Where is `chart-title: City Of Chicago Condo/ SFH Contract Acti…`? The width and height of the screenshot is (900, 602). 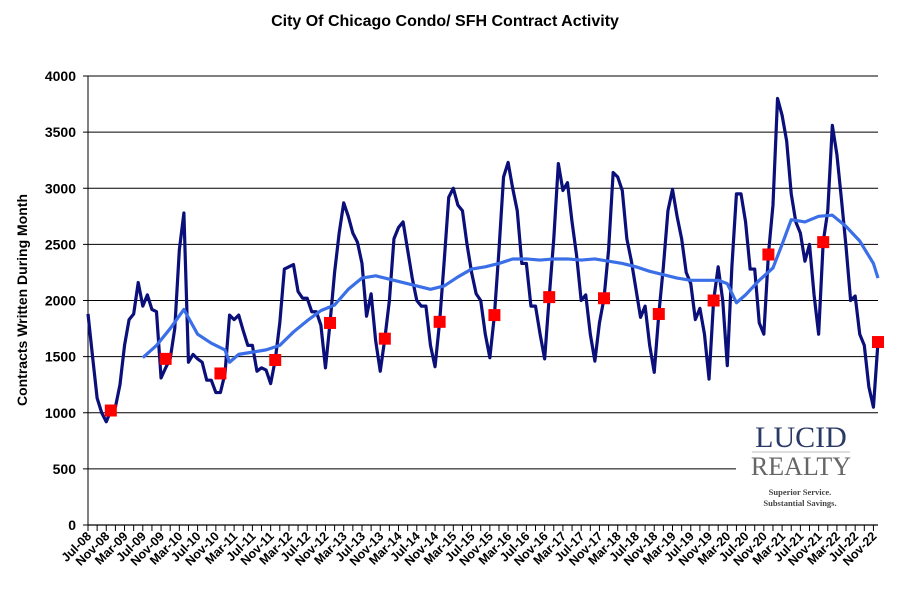 chart-title: City Of Chicago Condo/ SFH Contract Acti… is located at coordinates (445, 21).